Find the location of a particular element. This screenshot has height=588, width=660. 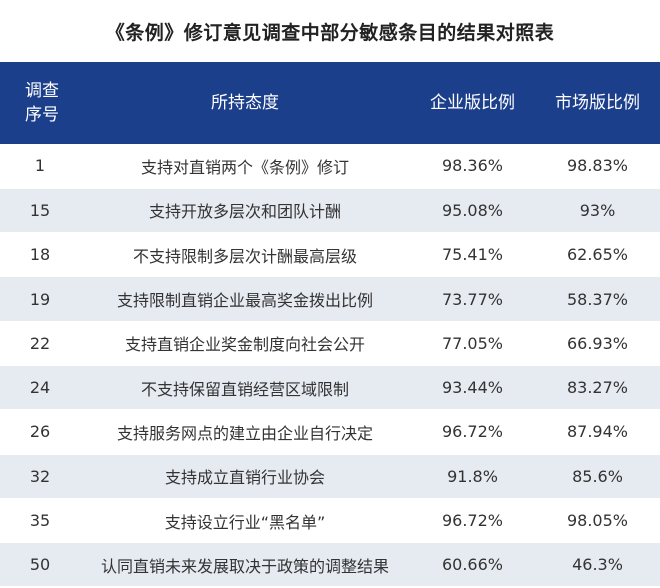

table-row: 22 支持直销企业奖金制度向社会公开 77.05% 66.93% is located at coordinates (330, 343).